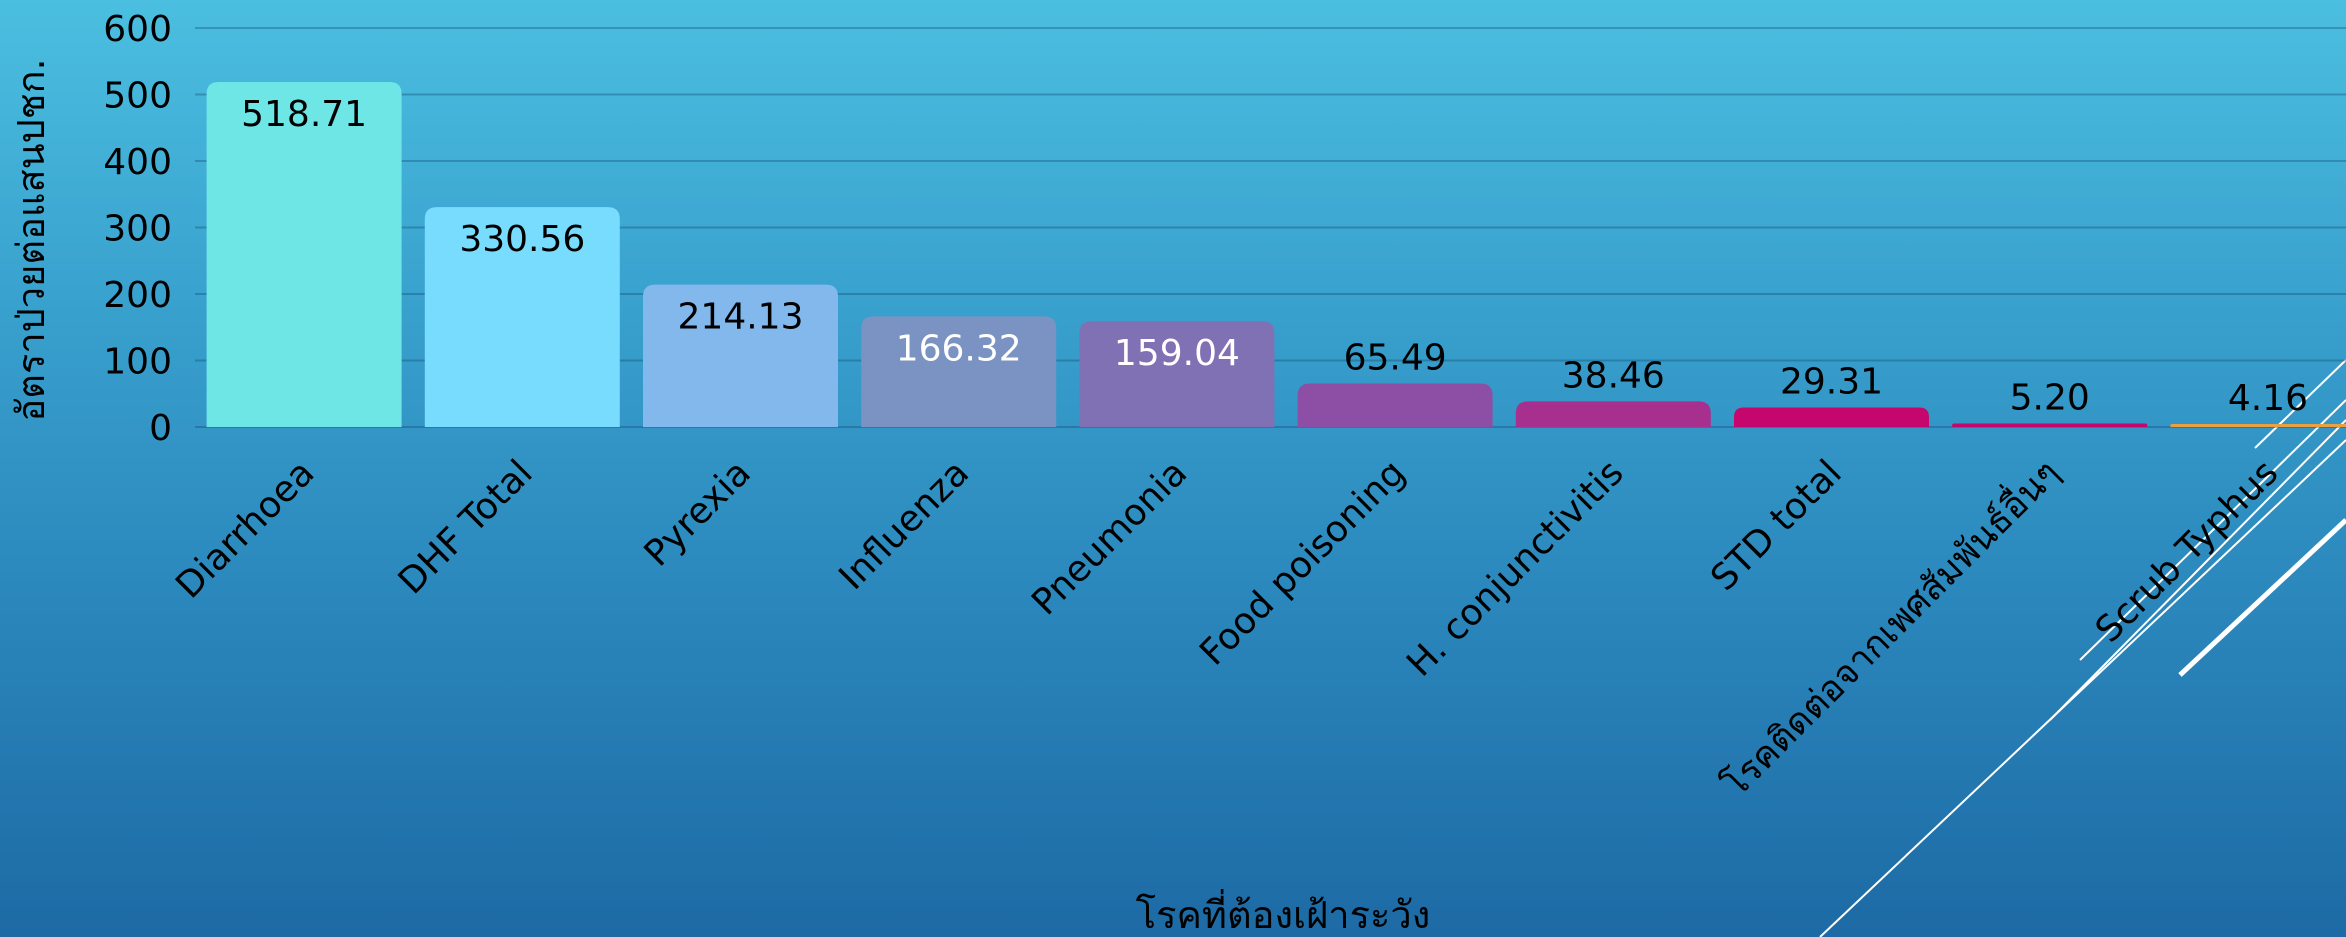  What do you see at coordinates (698, 513) in the screenshot?
I see `x-tick-label: Pyrexia` at bounding box center [698, 513].